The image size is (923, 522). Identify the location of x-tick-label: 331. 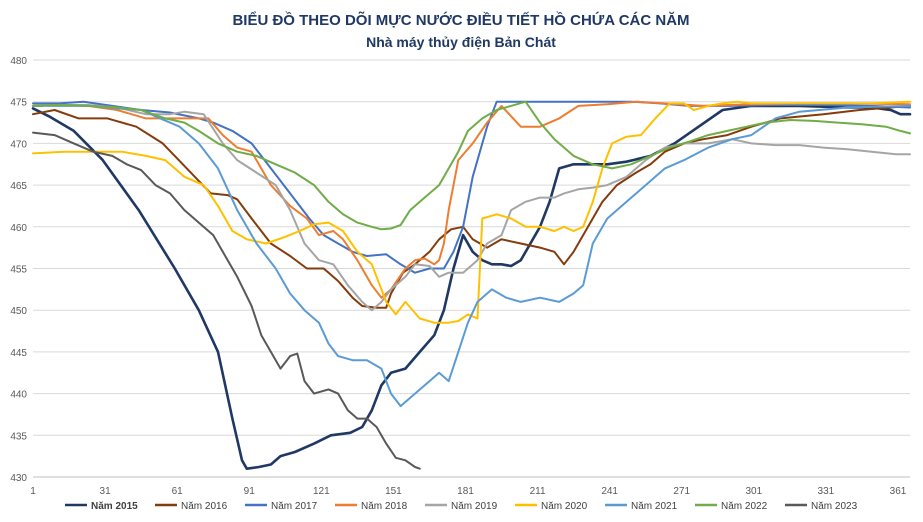
(826, 491).